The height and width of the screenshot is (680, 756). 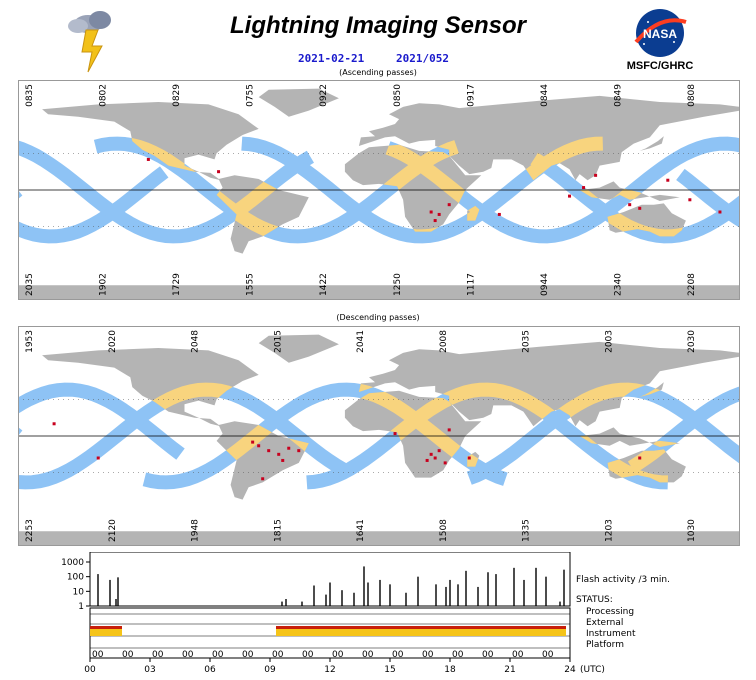 What do you see at coordinates (692, 284) in the screenshot?
I see `pass-time-bottom: 2208` at bounding box center [692, 284].